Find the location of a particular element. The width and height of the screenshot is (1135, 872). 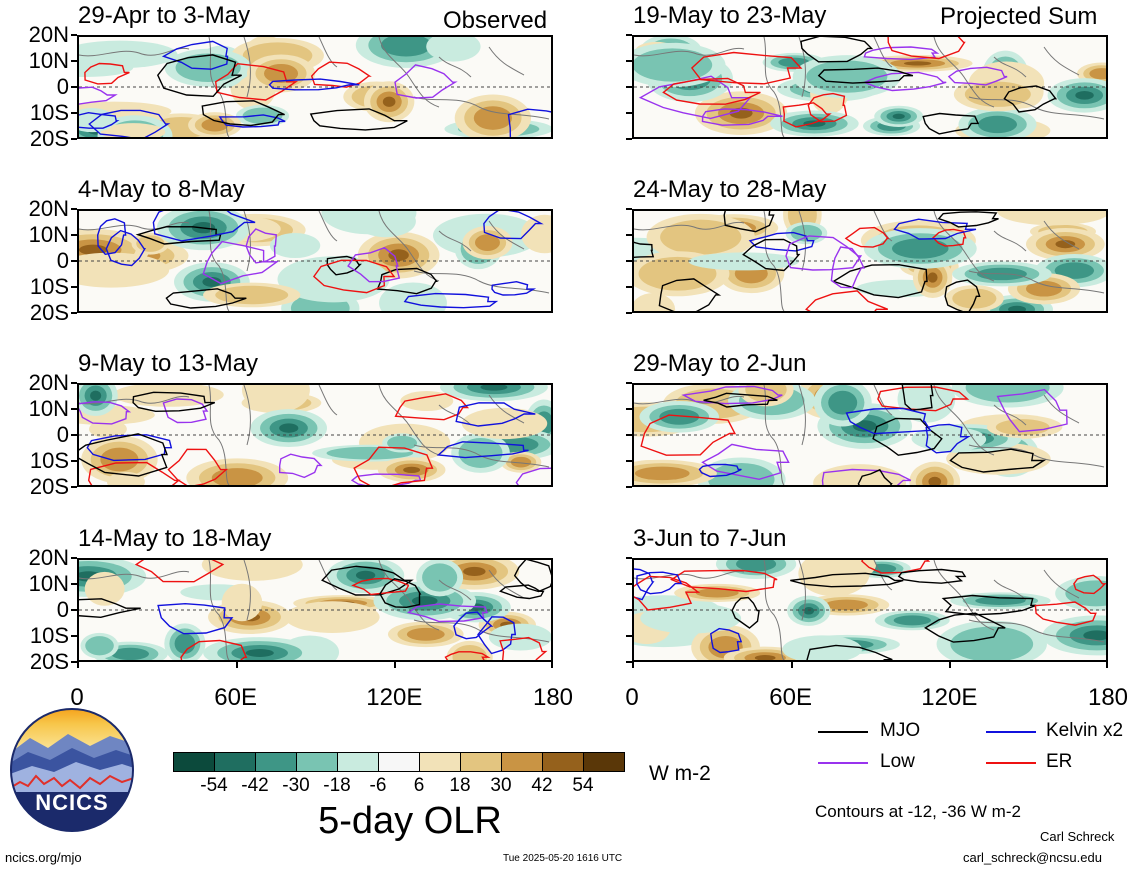

colorbar-tick-label: 54 is located at coordinates (583, 785).